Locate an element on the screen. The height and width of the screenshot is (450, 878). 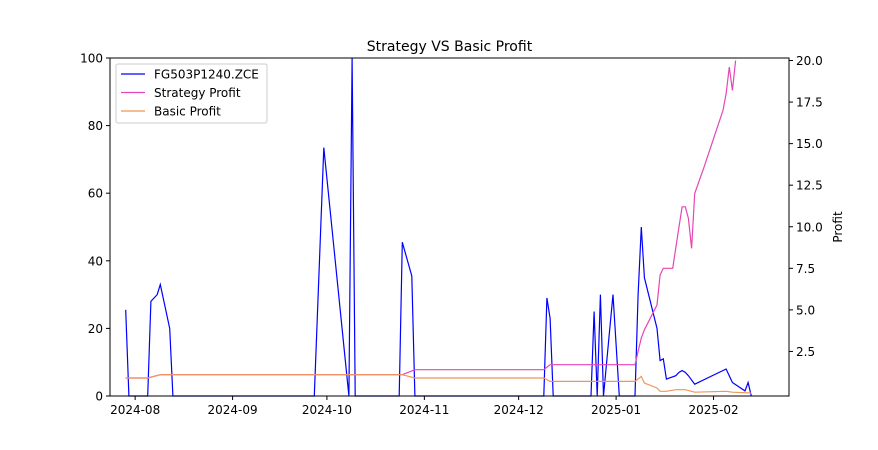
y-left-tick-label: 40 is located at coordinates (95, 261).